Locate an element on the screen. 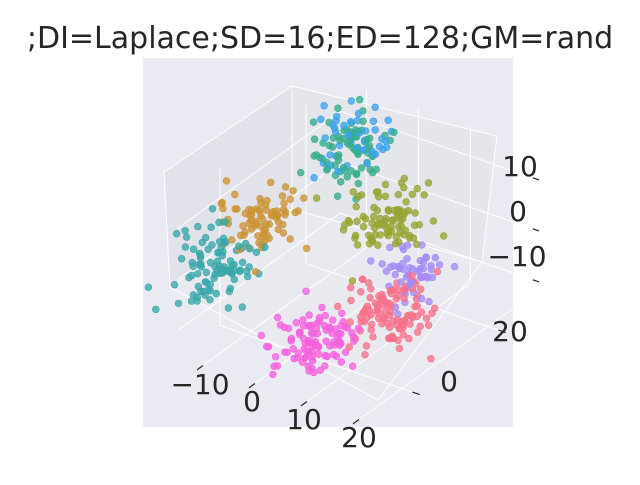 Image resolution: width=640 pixels, height=485 pixels. x-tick-label-neg10: −10 is located at coordinates (199, 384).